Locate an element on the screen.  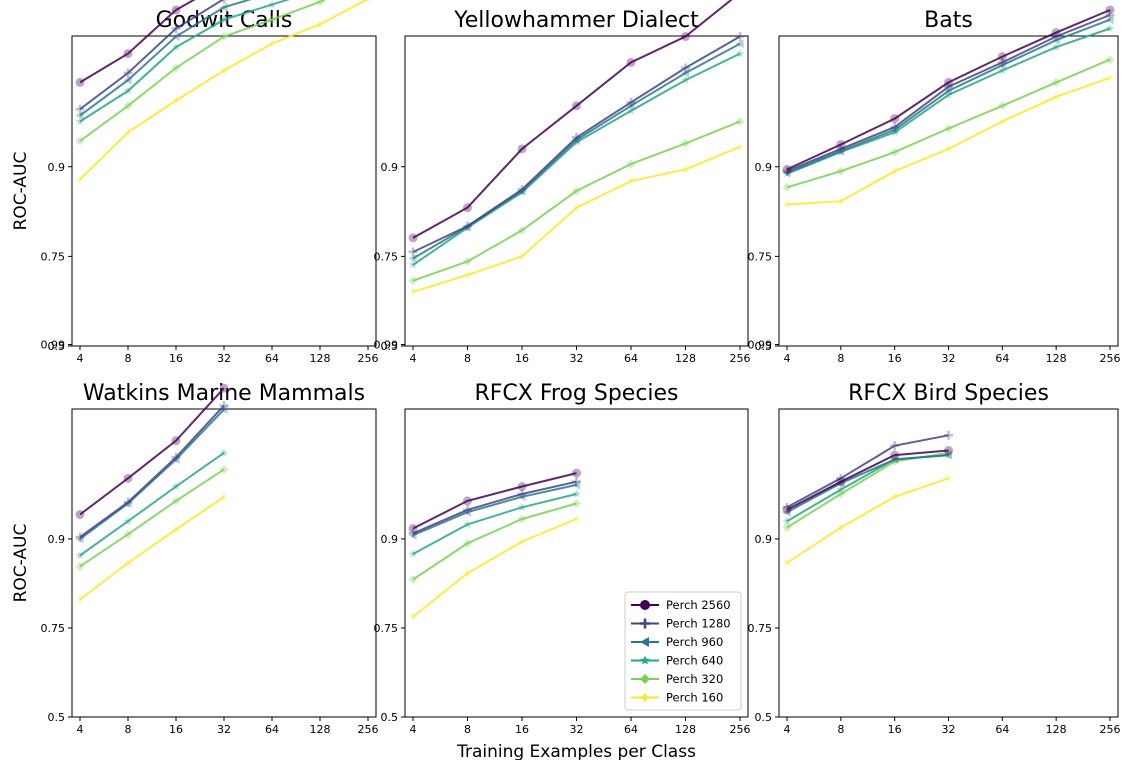
legend-label: Perch 320 is located at coordinates (694, 679).